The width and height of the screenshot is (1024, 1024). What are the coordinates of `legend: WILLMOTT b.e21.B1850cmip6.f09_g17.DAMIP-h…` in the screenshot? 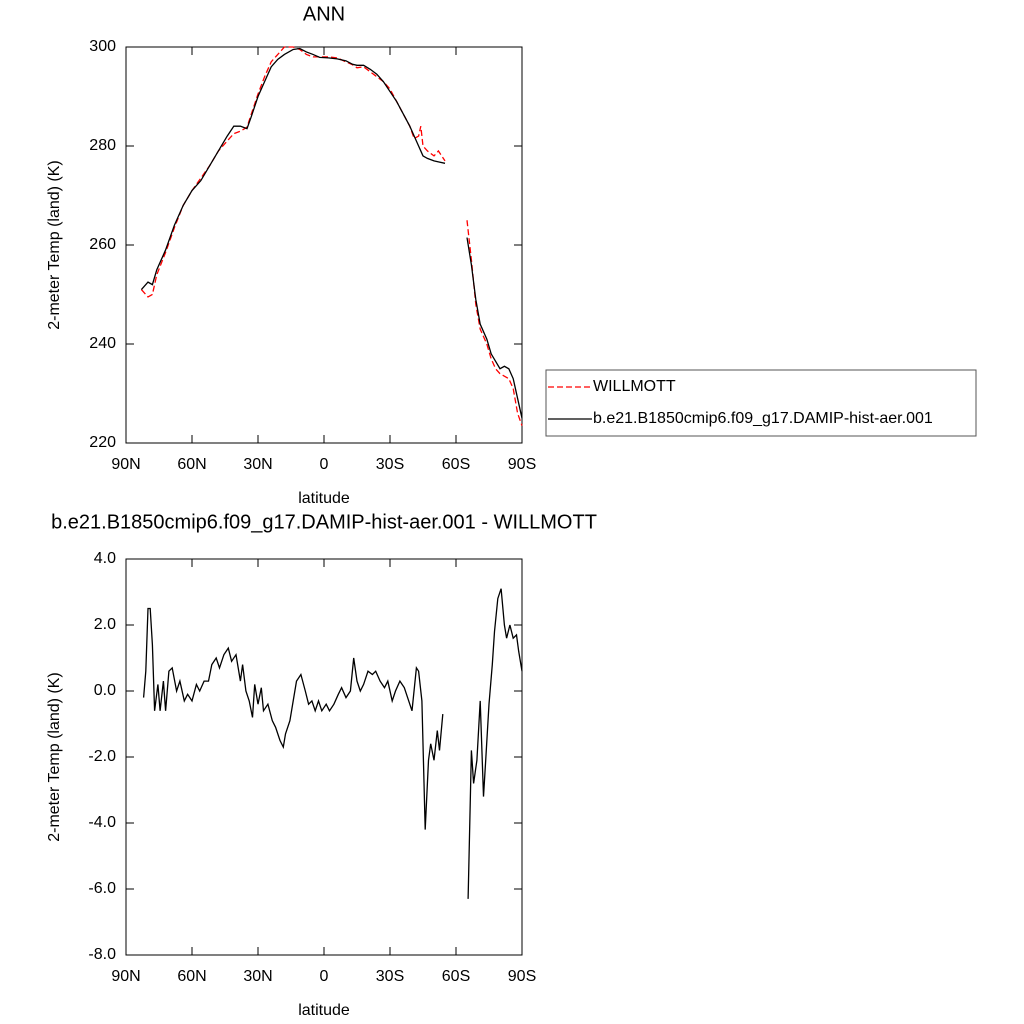 It's located at (761, 403).